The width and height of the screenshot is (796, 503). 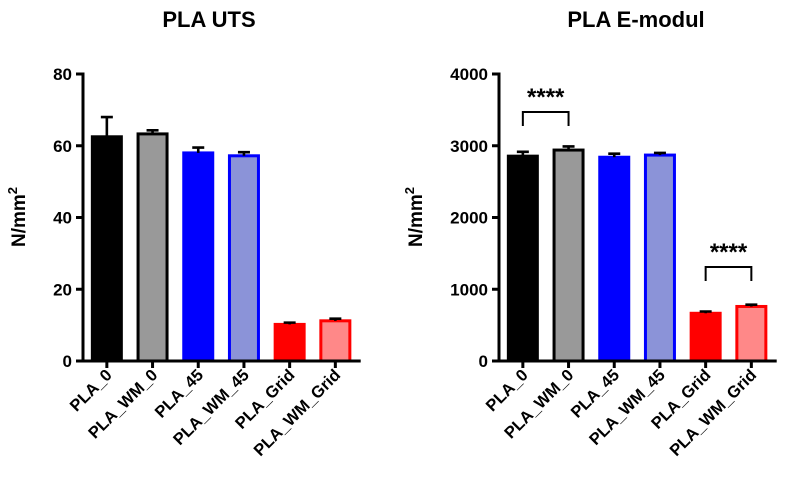 I want to click on emodul-y-tick-label-5: 4000, so click(x=469, y=74).